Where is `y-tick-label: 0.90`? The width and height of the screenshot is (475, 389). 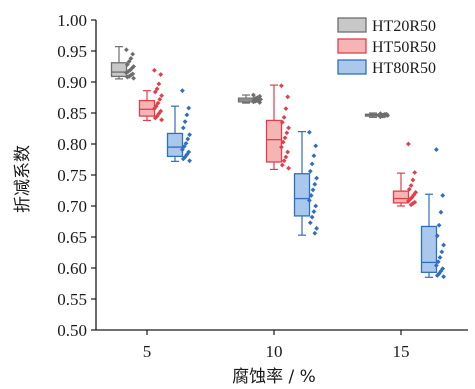
y-tick-label: 0.90 is located at coordinates (72, 82).